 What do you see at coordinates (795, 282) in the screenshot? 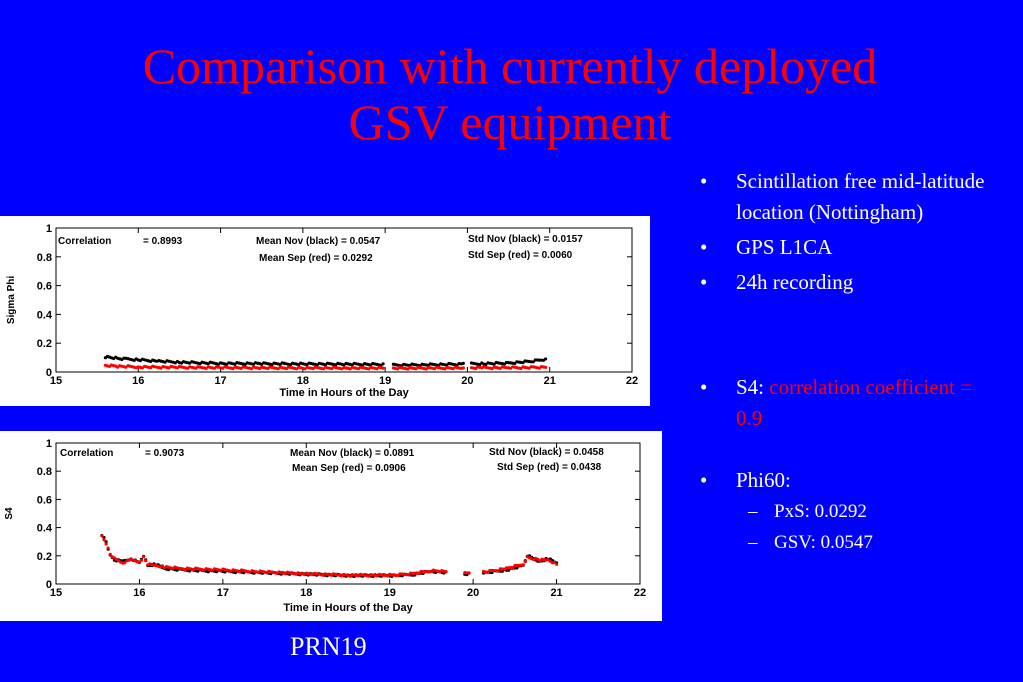
I see `bullet-text-recording: 24h recording` at bounding box center [795, 282].